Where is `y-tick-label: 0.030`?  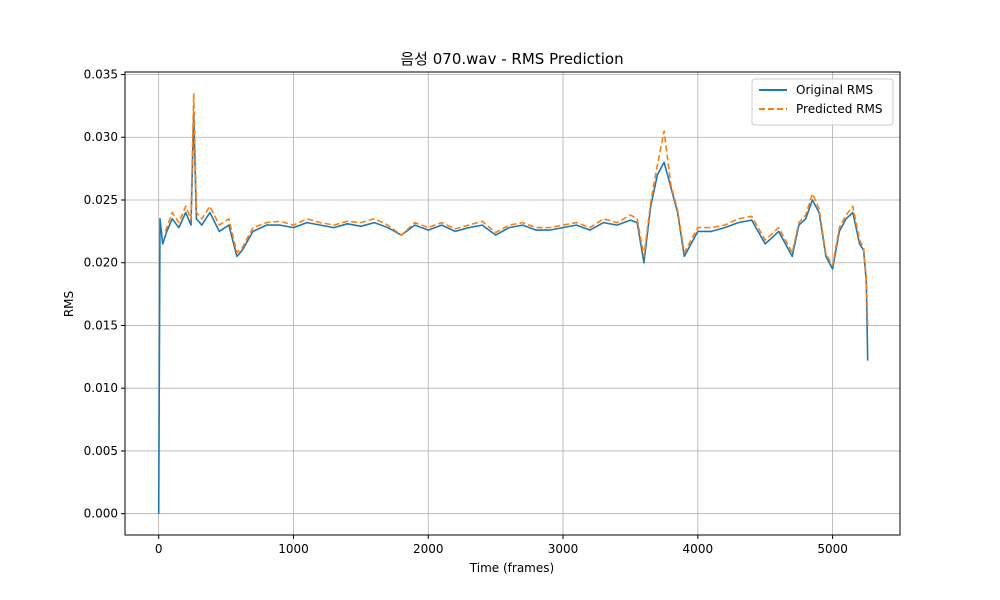 y-tick-label: 0.030 is located at coordinates (101, 137).